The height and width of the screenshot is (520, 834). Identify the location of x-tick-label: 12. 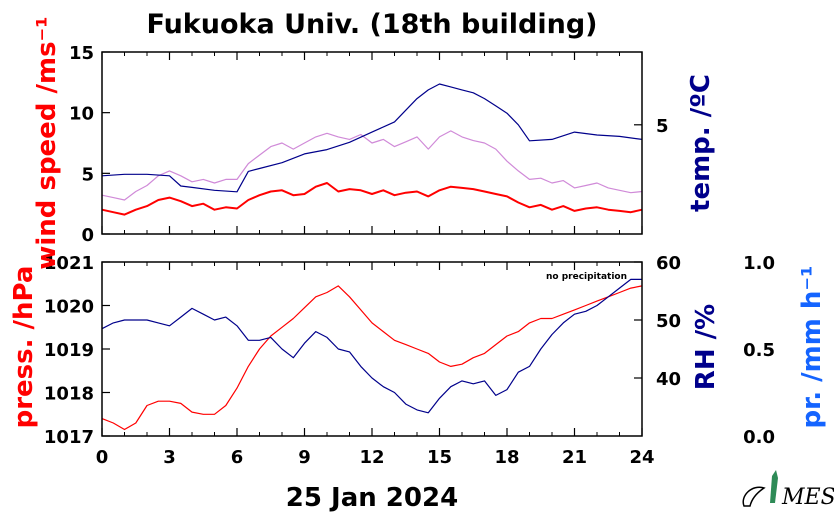
(371, 457).